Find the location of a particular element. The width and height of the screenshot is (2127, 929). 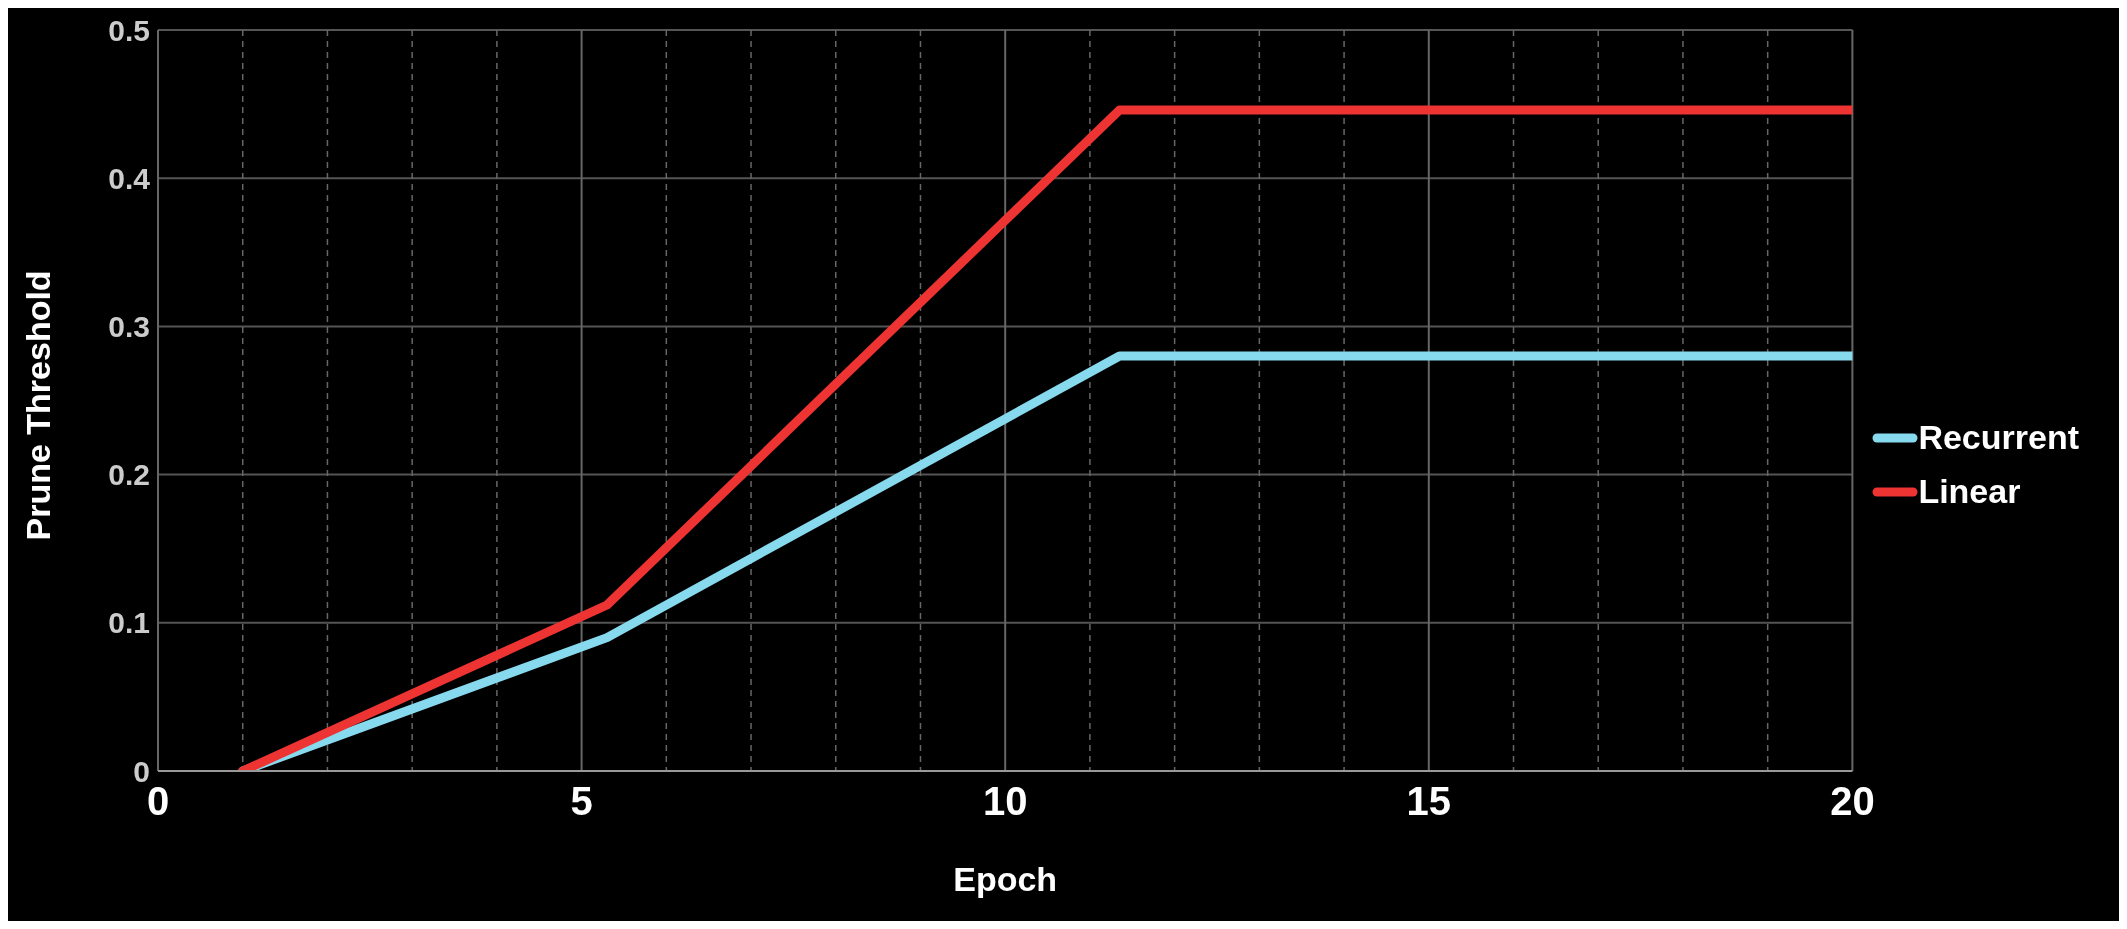

x-axis-title: Epoch is located at coordinates (1005, 879).